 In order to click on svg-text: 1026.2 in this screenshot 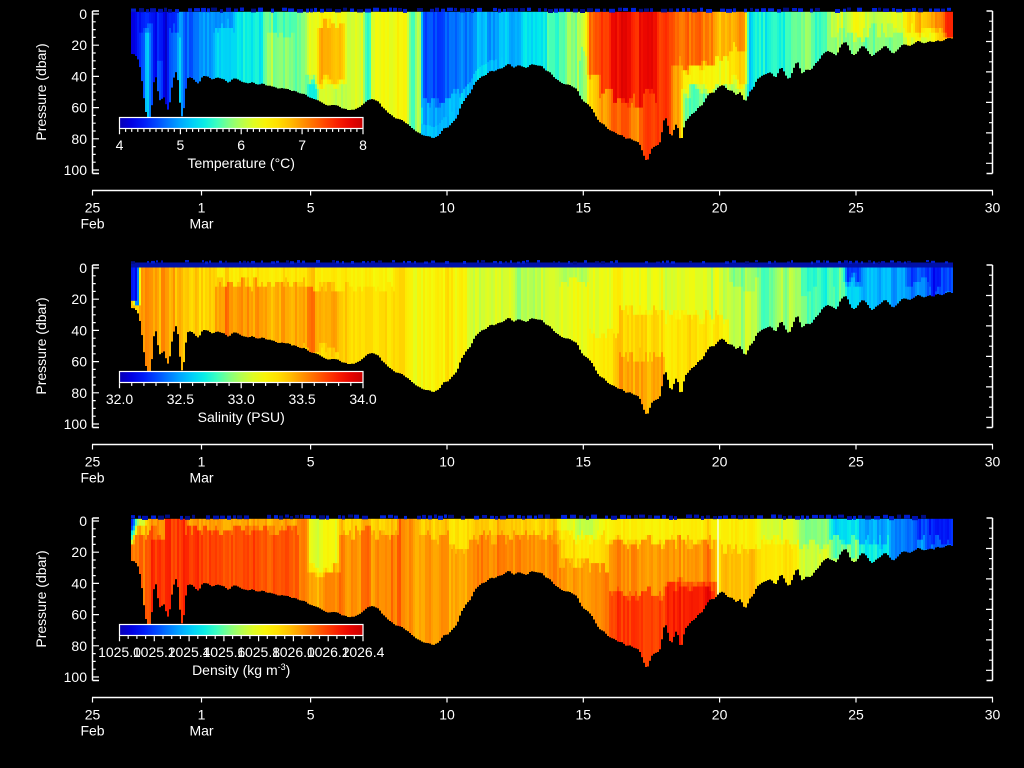, I will do `click(328, 652)`.